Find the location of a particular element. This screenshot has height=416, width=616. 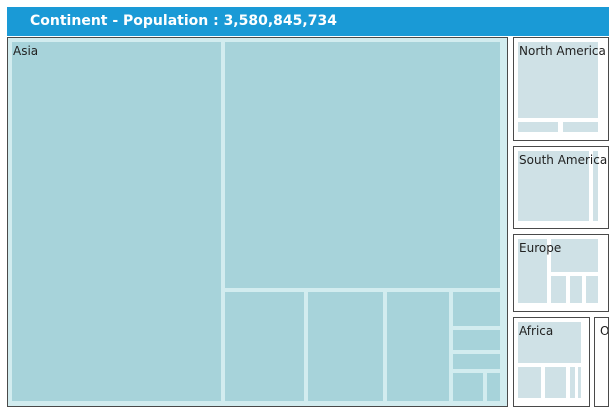

region-label-europe: Europe is located at coordinates (540, 248).